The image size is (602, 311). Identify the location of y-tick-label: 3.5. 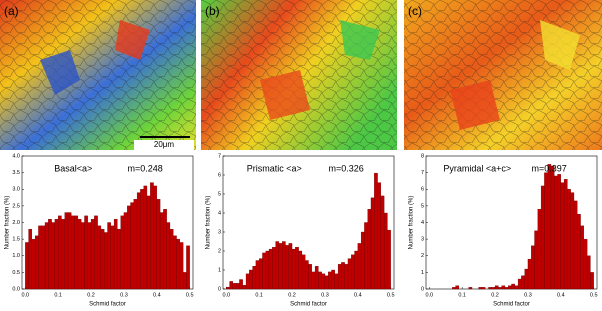
(16, 173).